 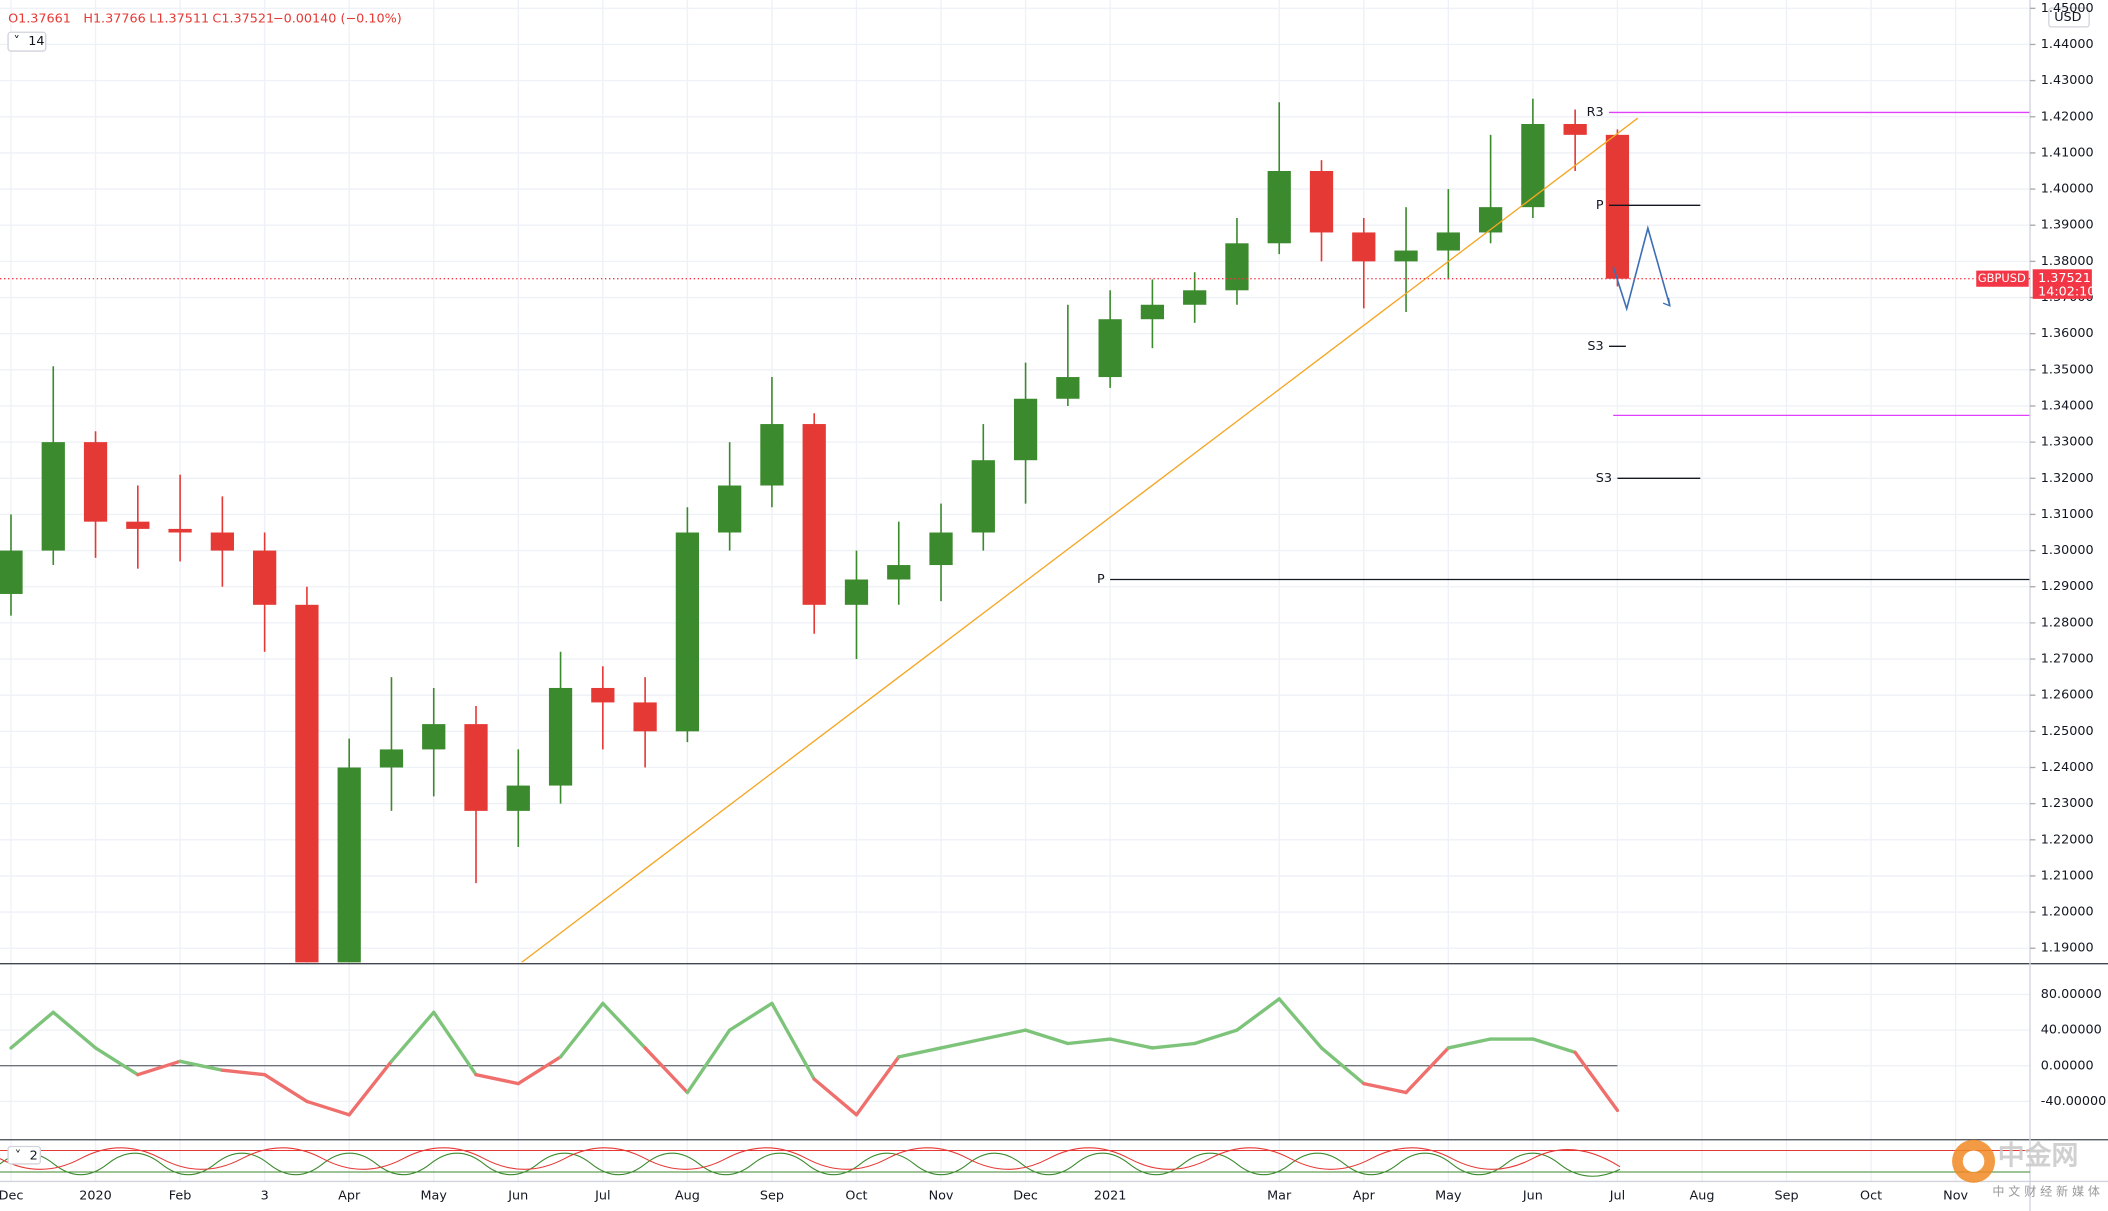 What do you see at coordinates (2067, 369) in the screenshot?
I see `y-tick-label: 1.35000` at bounding box center [2067, 369].